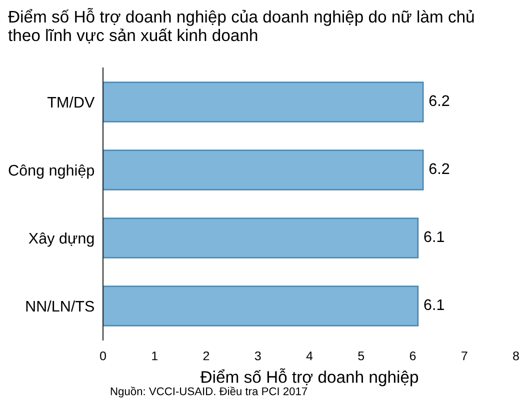 The height and width of the screenshot is (401, 520). Describe the element at coordinates (465, 356) in the screenshot. I see `x-tick-label: 7` at that location.